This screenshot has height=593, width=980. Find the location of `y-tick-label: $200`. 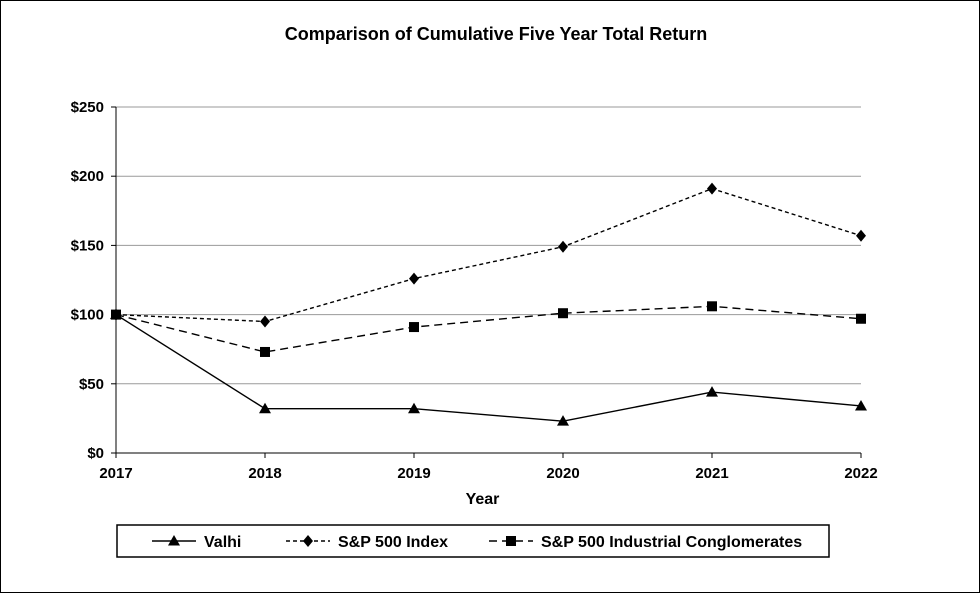

y-tick-label: $200 is located at coordinates (87, 176).